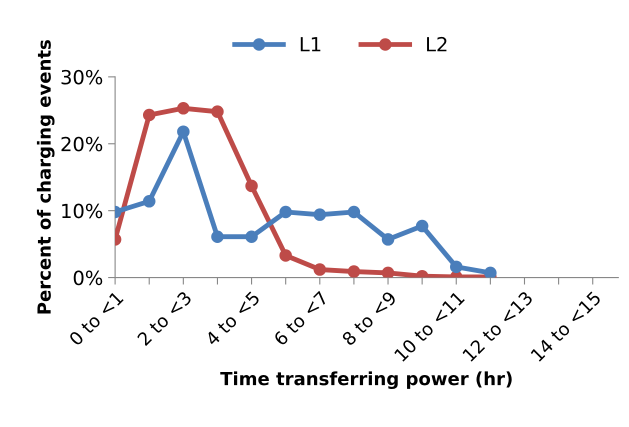 The height and width of the screenshot is (427, 629). What do you see at coordinates (88, 278) in the screenshot?
I see `y-tick-label: 0%` at bounding box center [88, 278].